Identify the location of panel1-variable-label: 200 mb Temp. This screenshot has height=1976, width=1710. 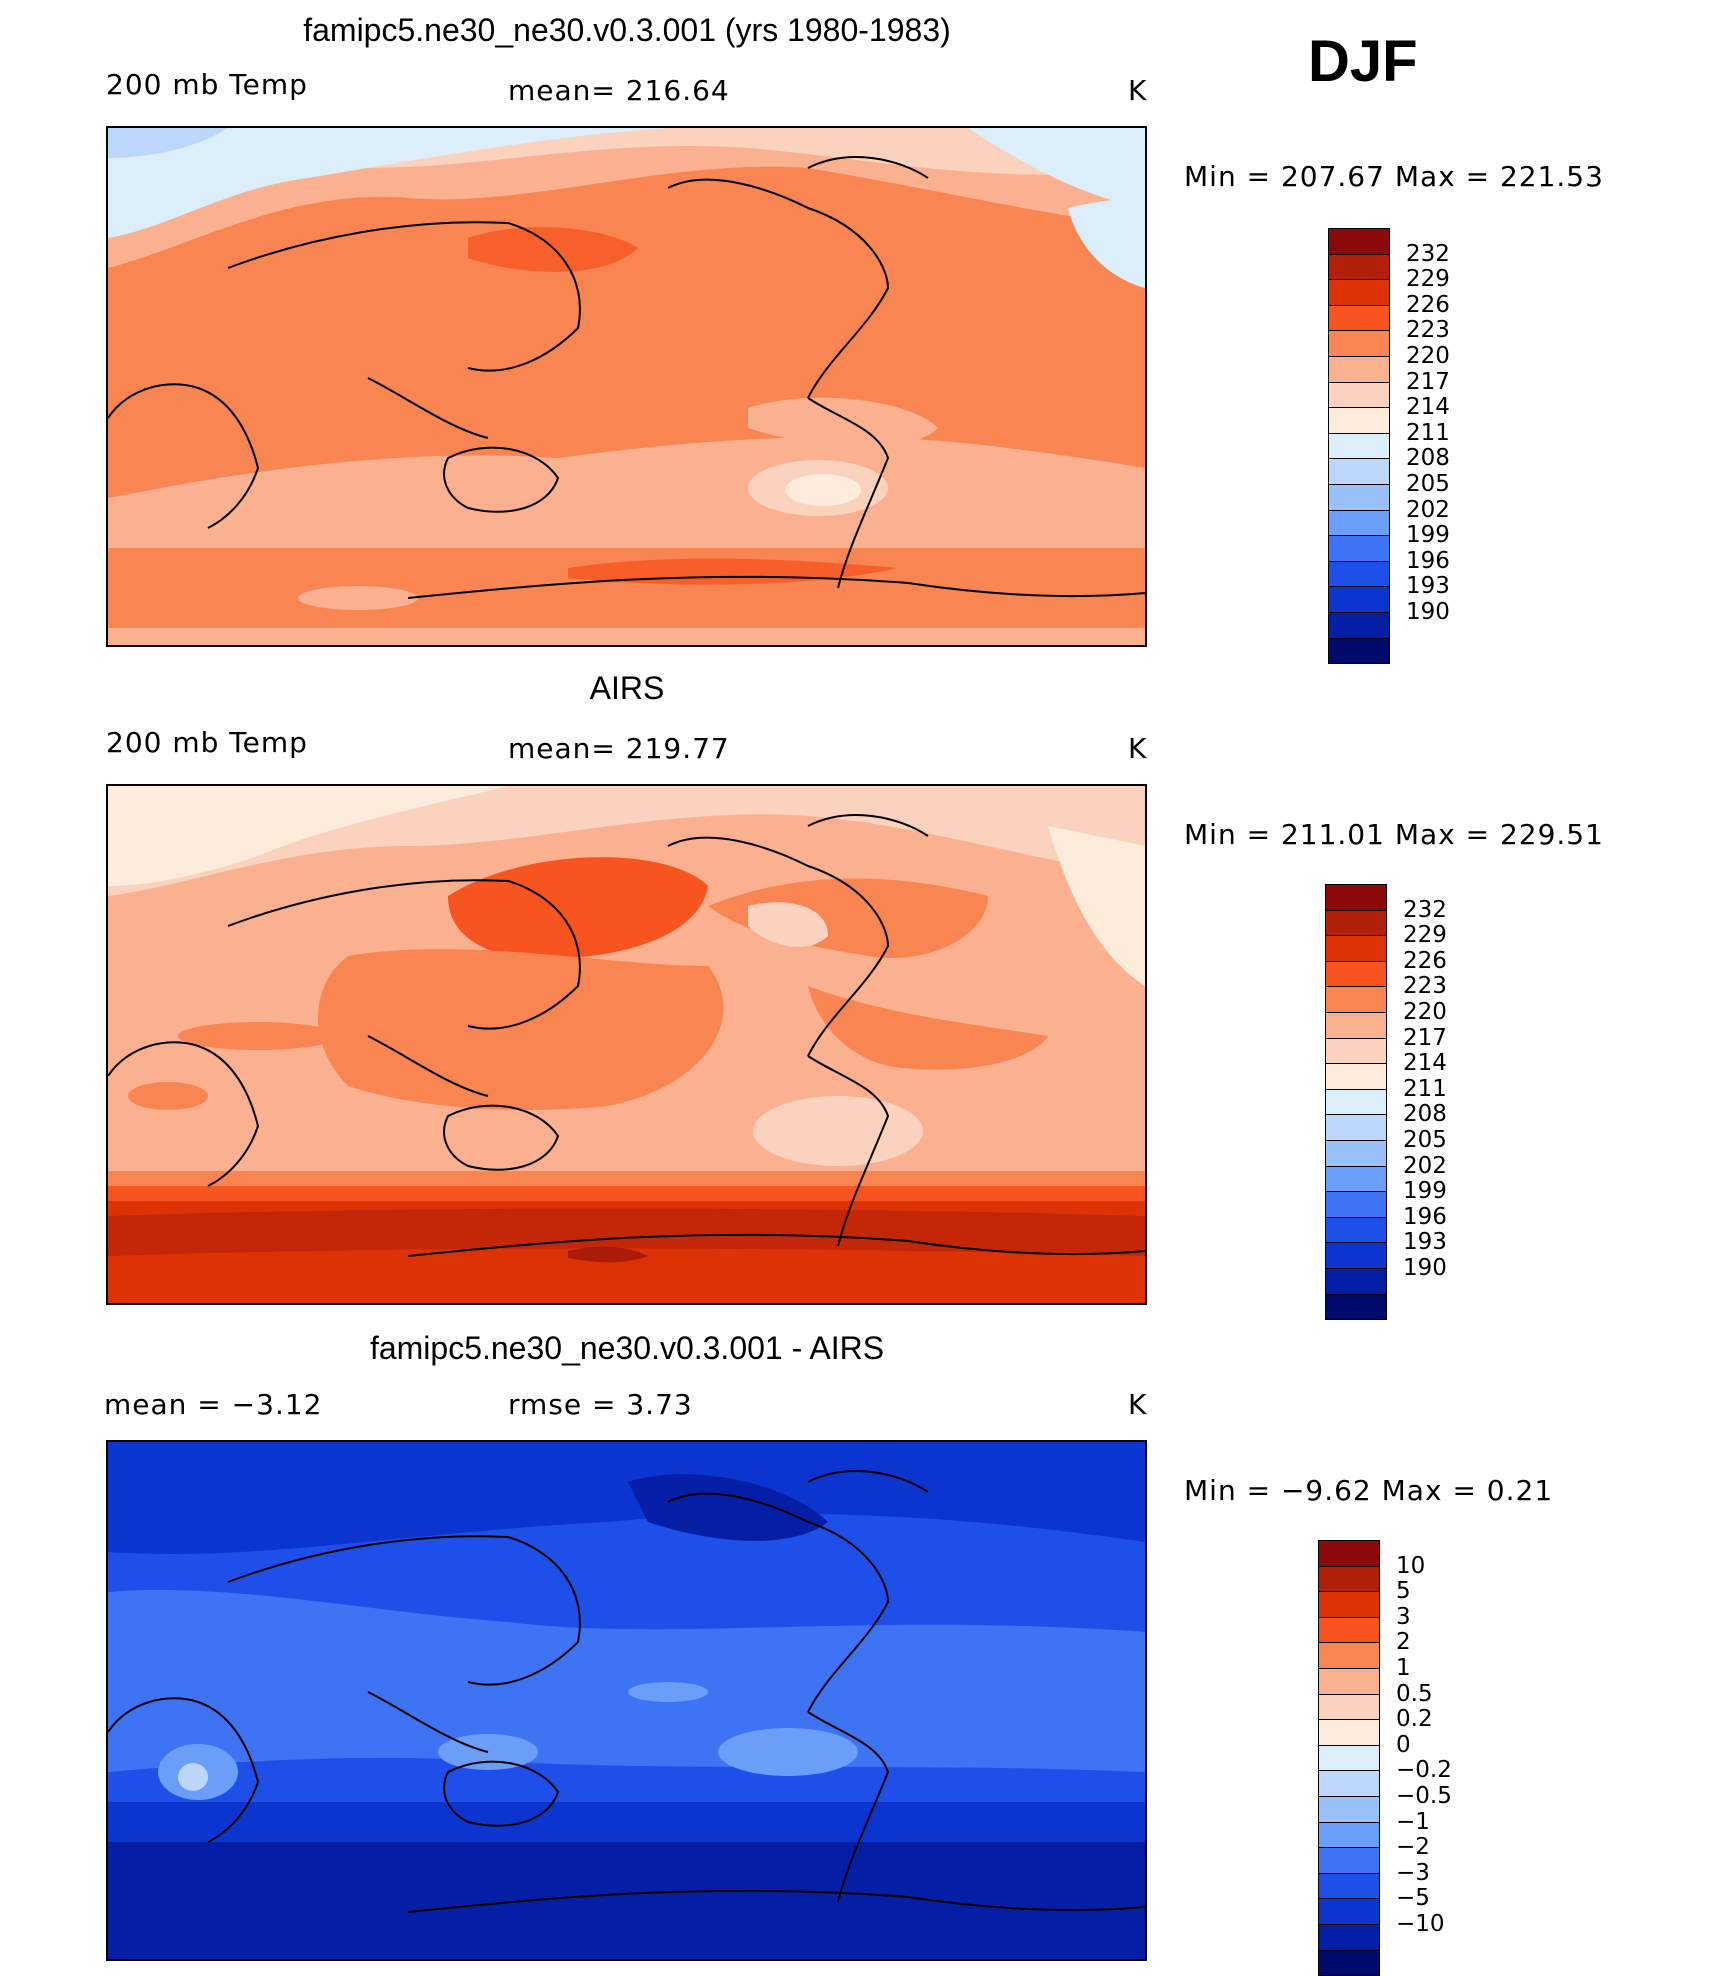
(207, 84).